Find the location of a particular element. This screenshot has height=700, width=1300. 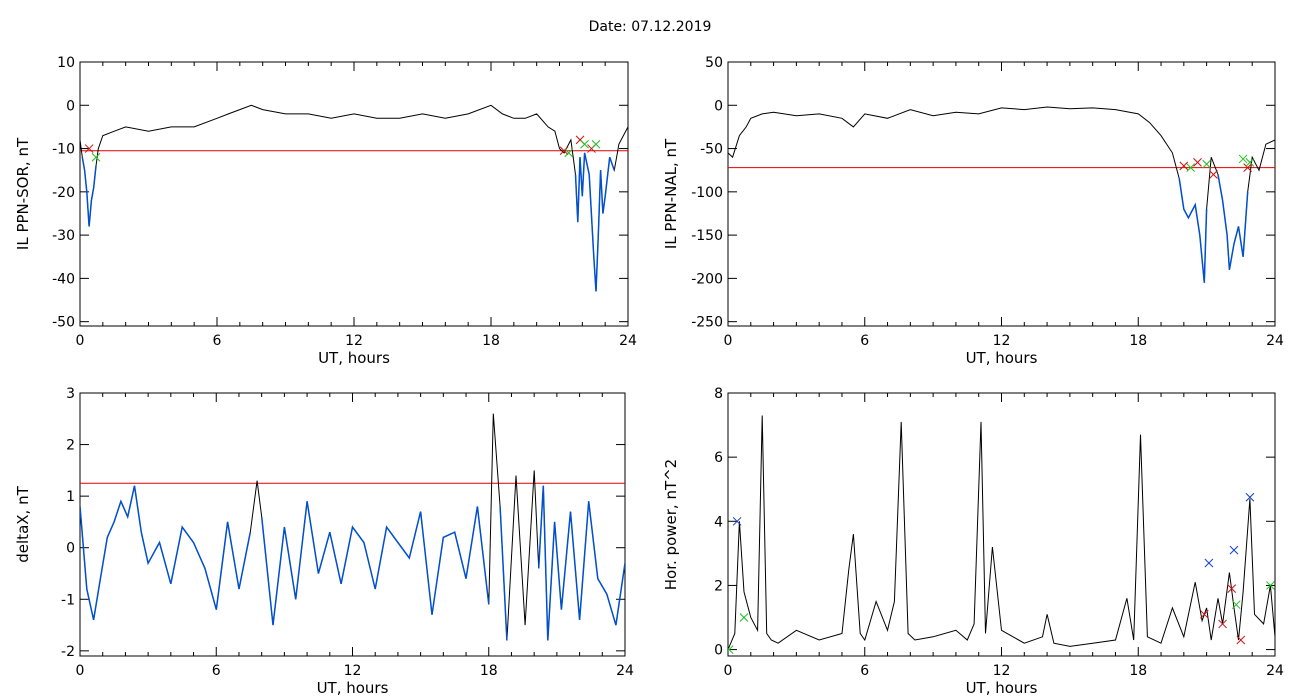

y-tick-label: -20 is located at coordinates (63, 193).